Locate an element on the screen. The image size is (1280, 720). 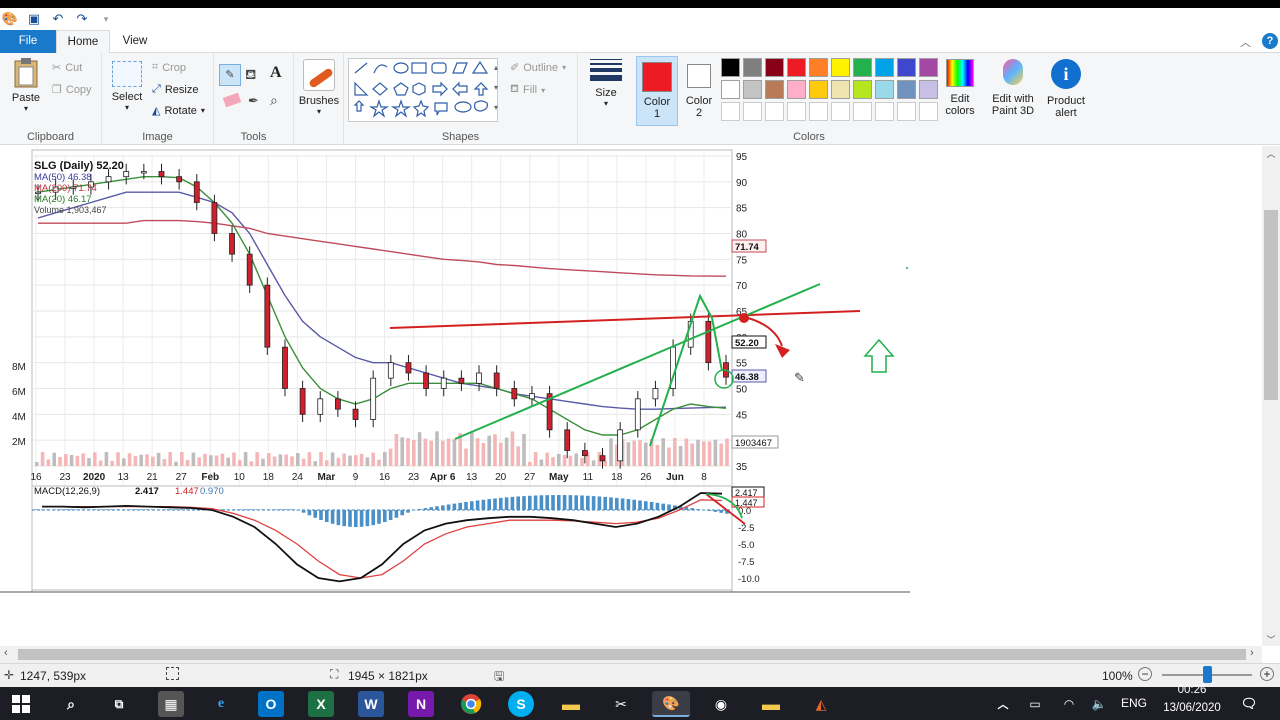
redo-icon: ↷ is located at coordinates (82, 18).